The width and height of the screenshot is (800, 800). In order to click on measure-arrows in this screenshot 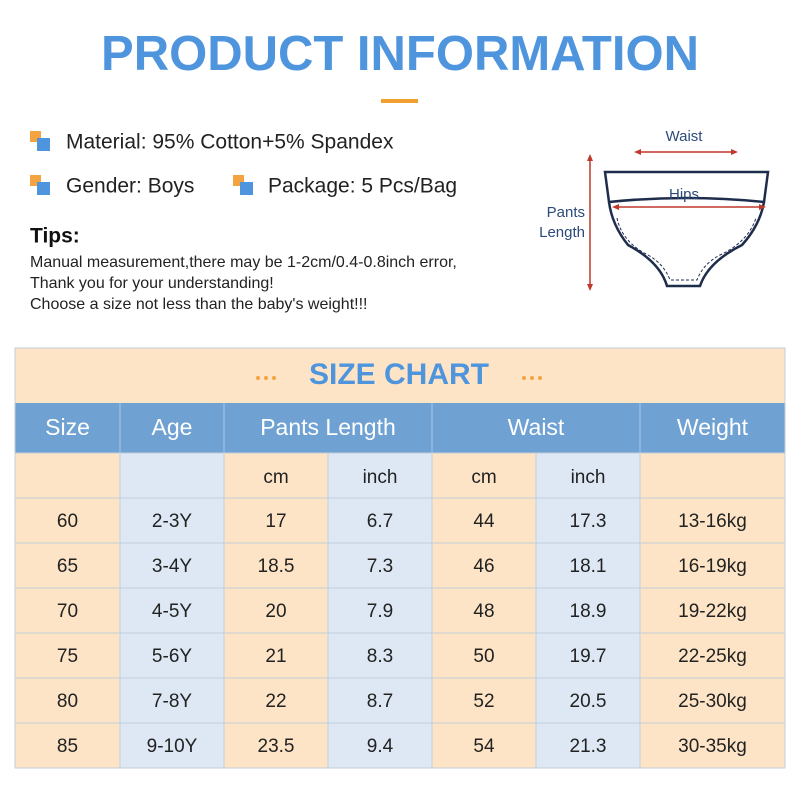, I will do `click(676, 220)`.